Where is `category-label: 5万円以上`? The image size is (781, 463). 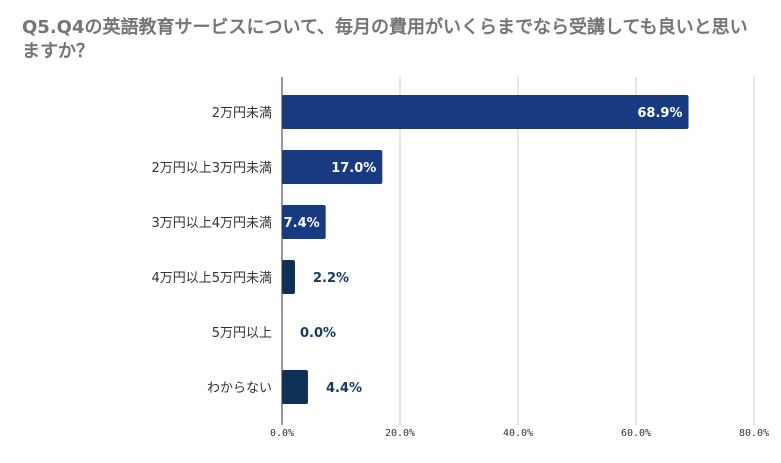
category-label: 5万円以上 is located at coordinates (242, 333).